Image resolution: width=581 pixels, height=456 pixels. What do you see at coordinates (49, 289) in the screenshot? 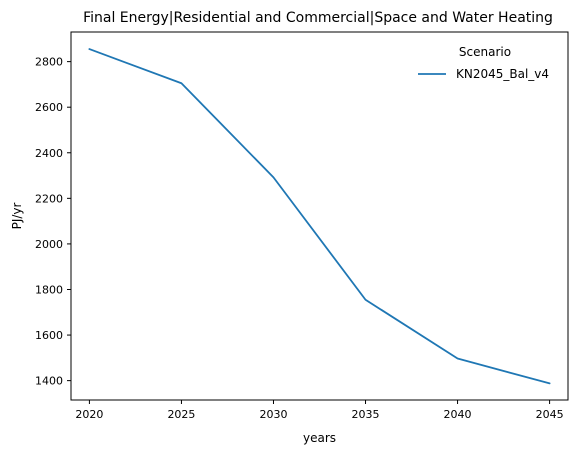
I see `y-tick-label: 1800` at bounding box center [49, 289].